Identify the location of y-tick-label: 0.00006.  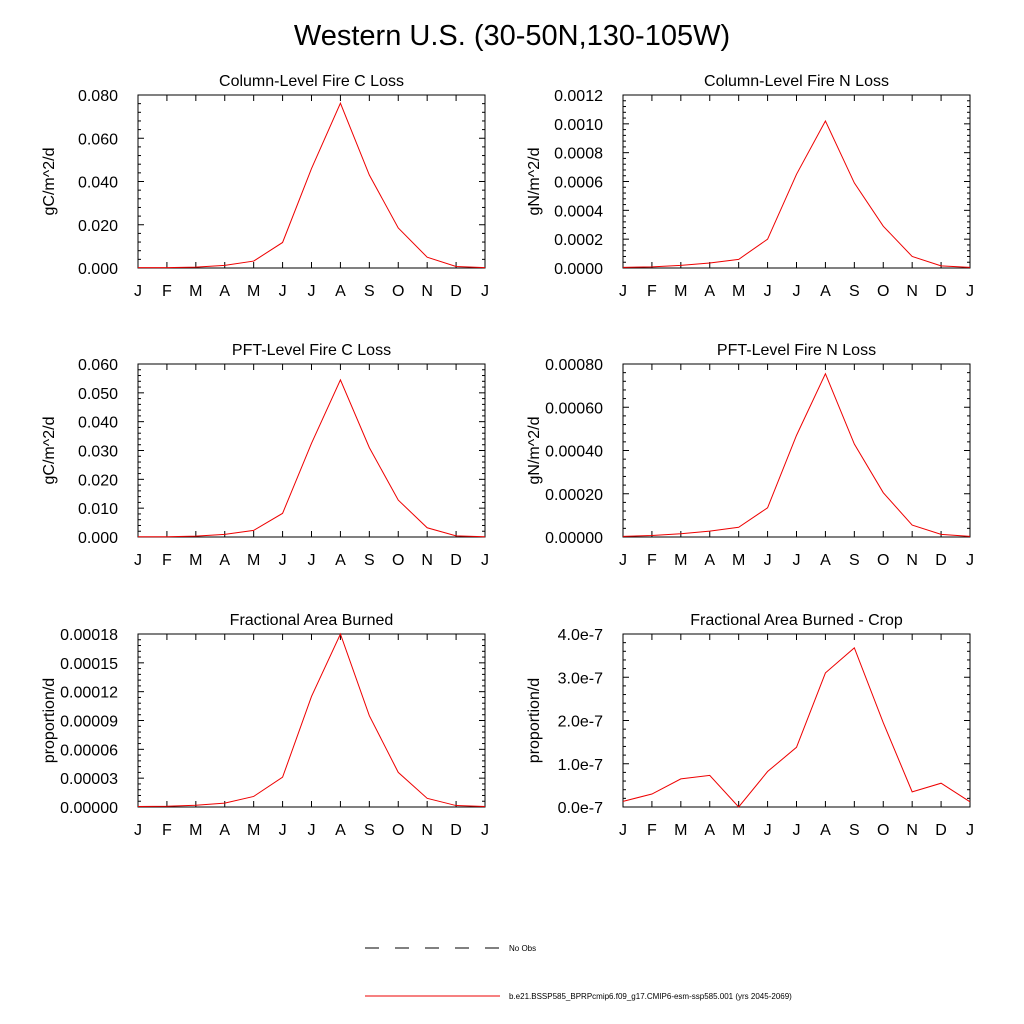
(89, 750).